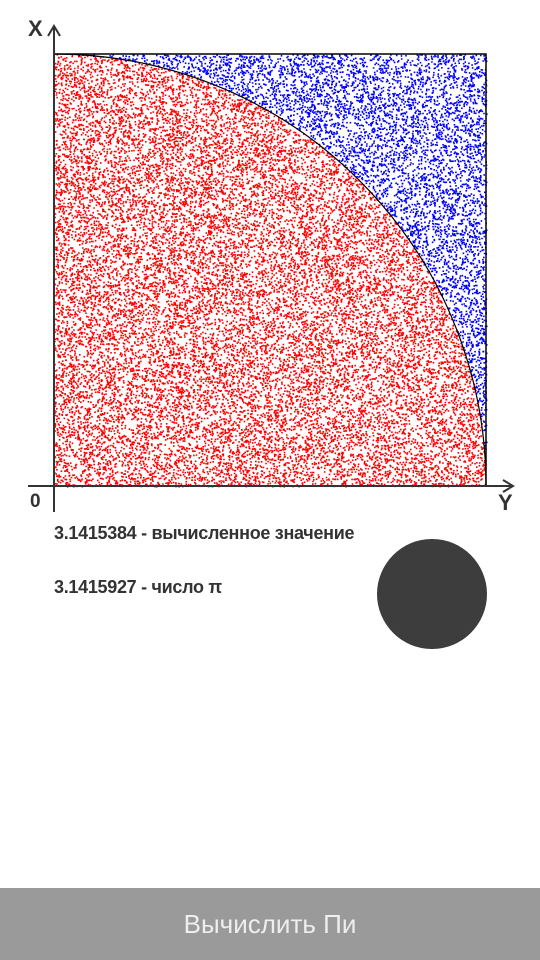 This screenshot has height=960, width=540. Describe the element at coordinates (508, 486) in the screenshot. I see `x-axis-arrow-icon` at that location.